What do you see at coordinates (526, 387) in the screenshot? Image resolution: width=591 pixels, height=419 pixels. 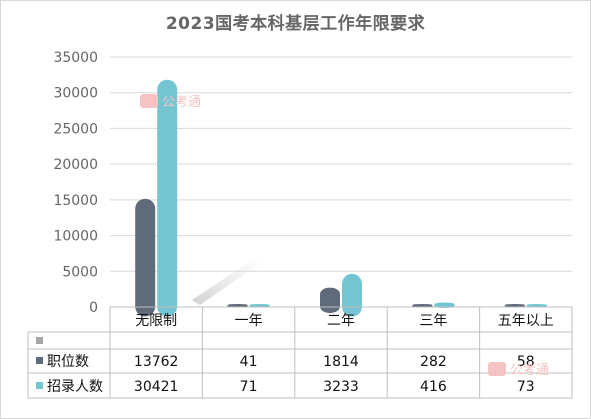 I see `data-label-招录人数: 73` at bounding box center [526, 387].